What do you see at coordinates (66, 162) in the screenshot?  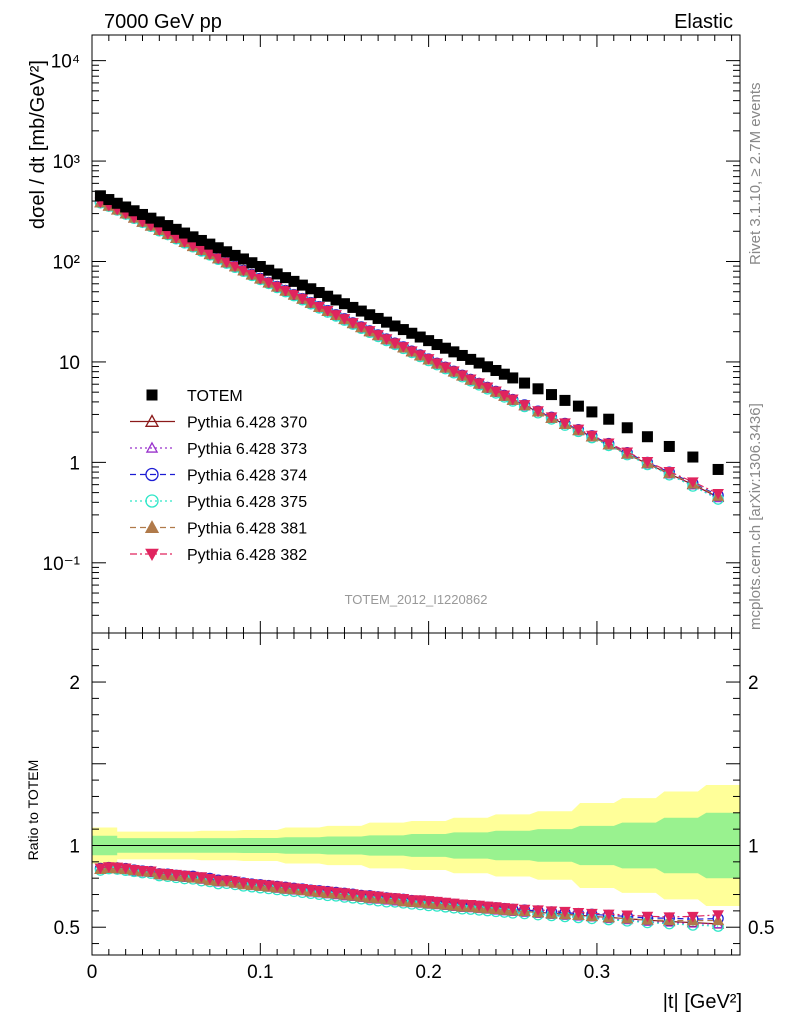 I see `y-tick-label: 10³` at bounding box center [66, 162].